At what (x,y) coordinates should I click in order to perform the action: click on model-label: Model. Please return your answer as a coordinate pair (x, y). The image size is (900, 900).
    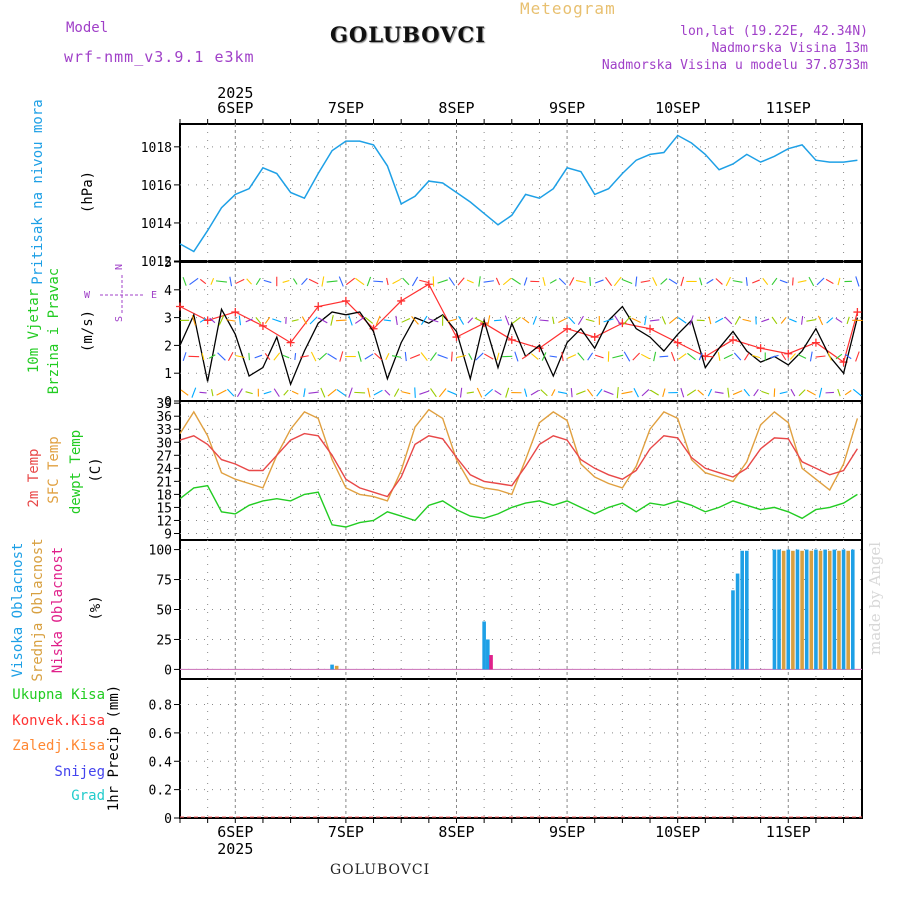
    Looking at the image, I should click on (87, 28).